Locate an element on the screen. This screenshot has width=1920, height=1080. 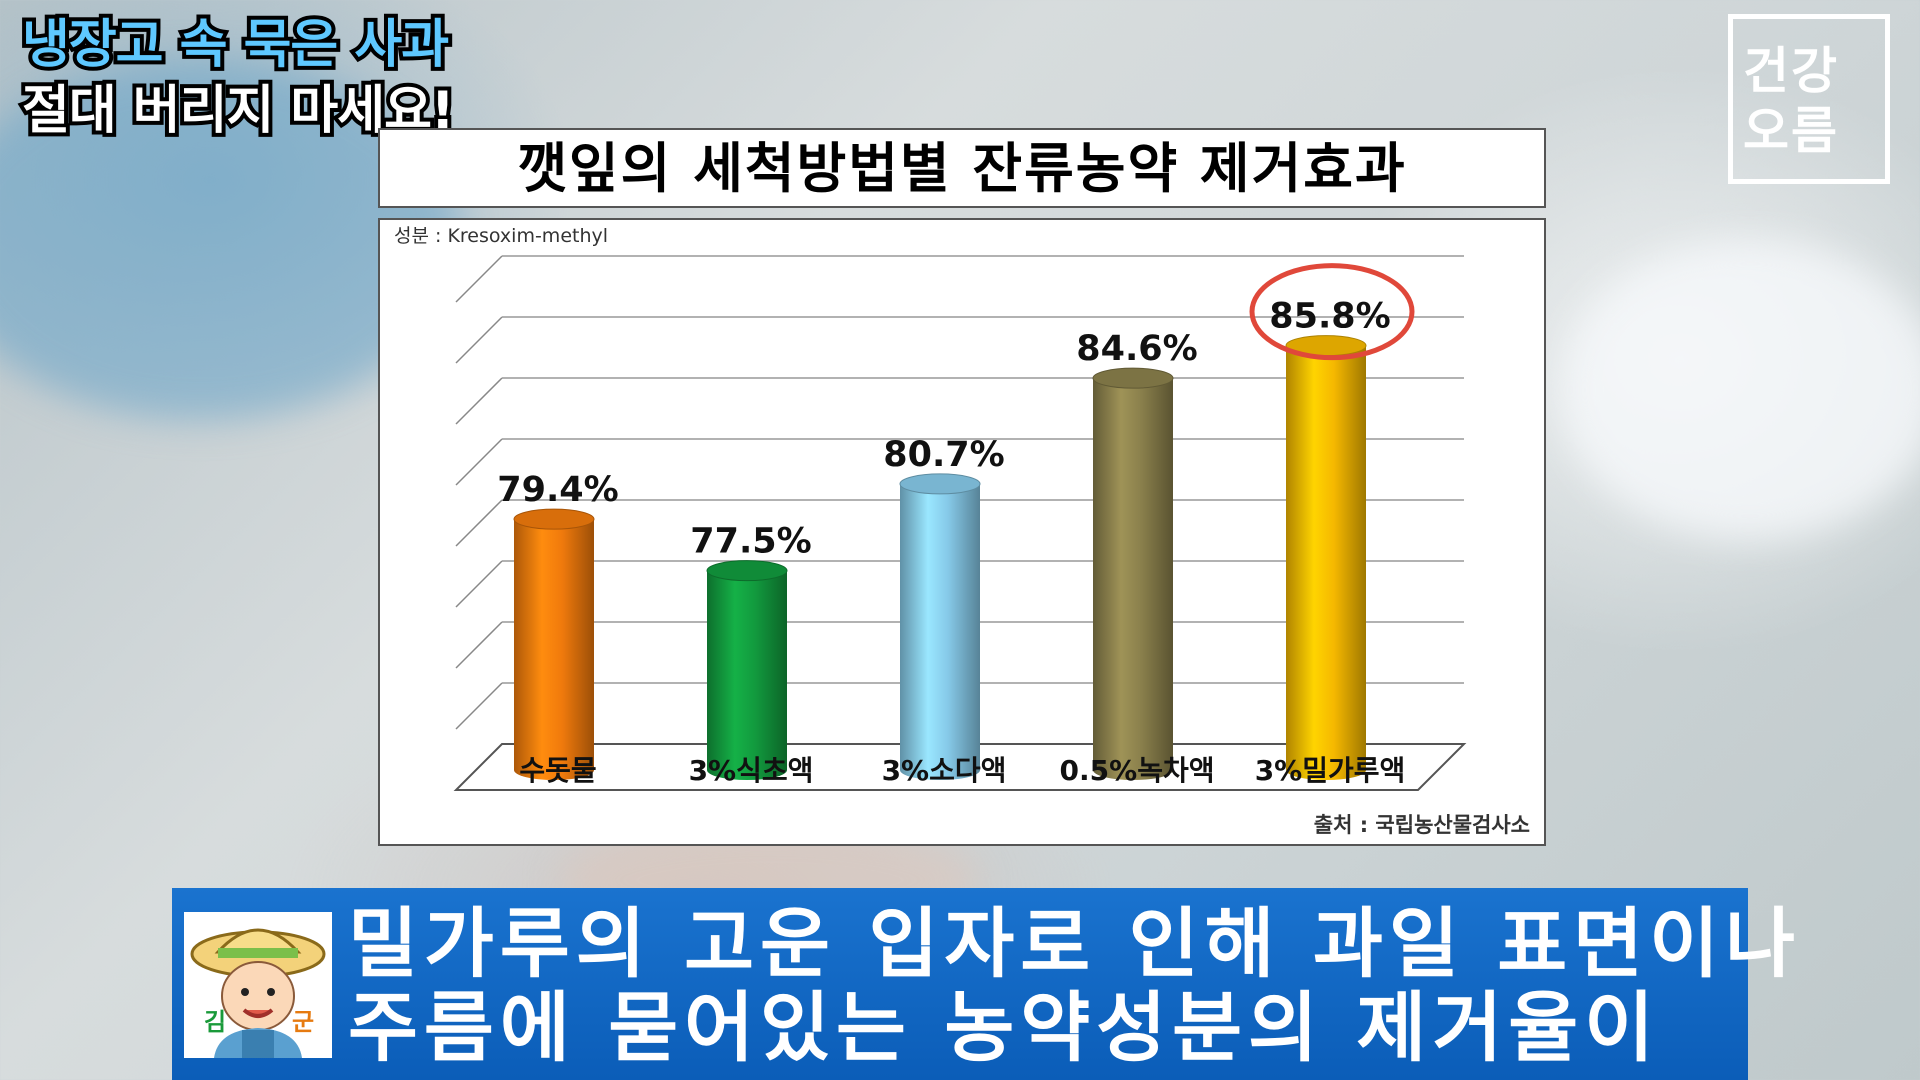
avatar: 김 군 is located at coordinates (258, 985).